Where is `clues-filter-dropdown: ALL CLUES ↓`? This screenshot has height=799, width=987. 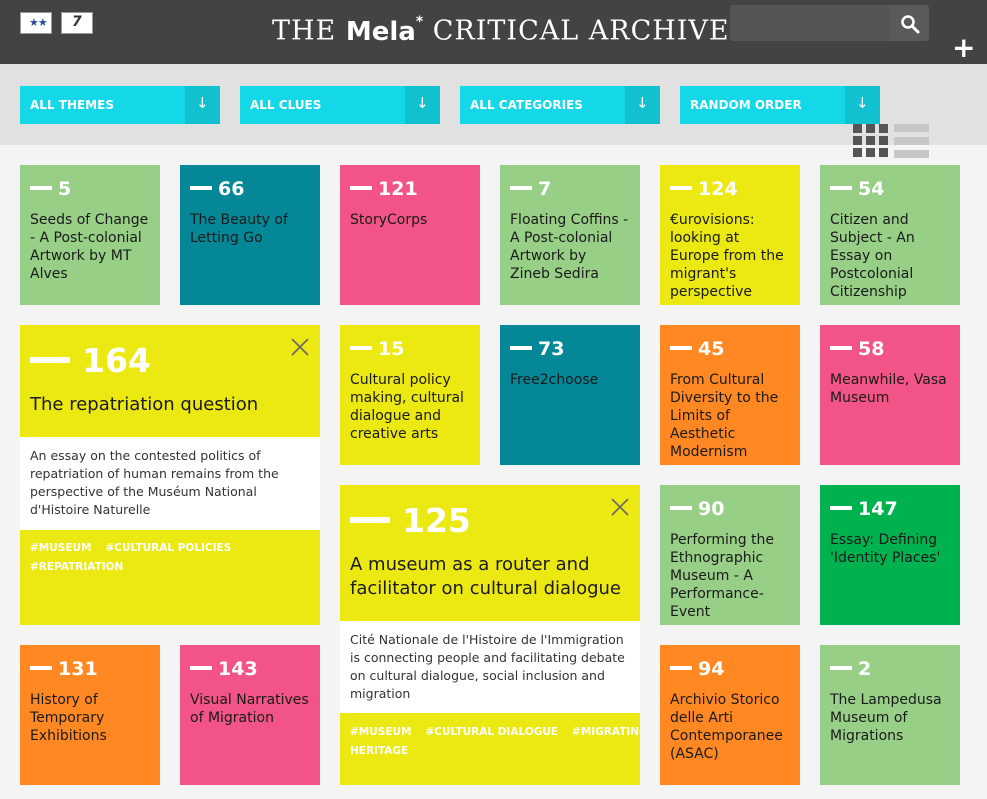 clues-filter-dropdown: ALL CLUES ↓ is located at coordinates (340, 105).